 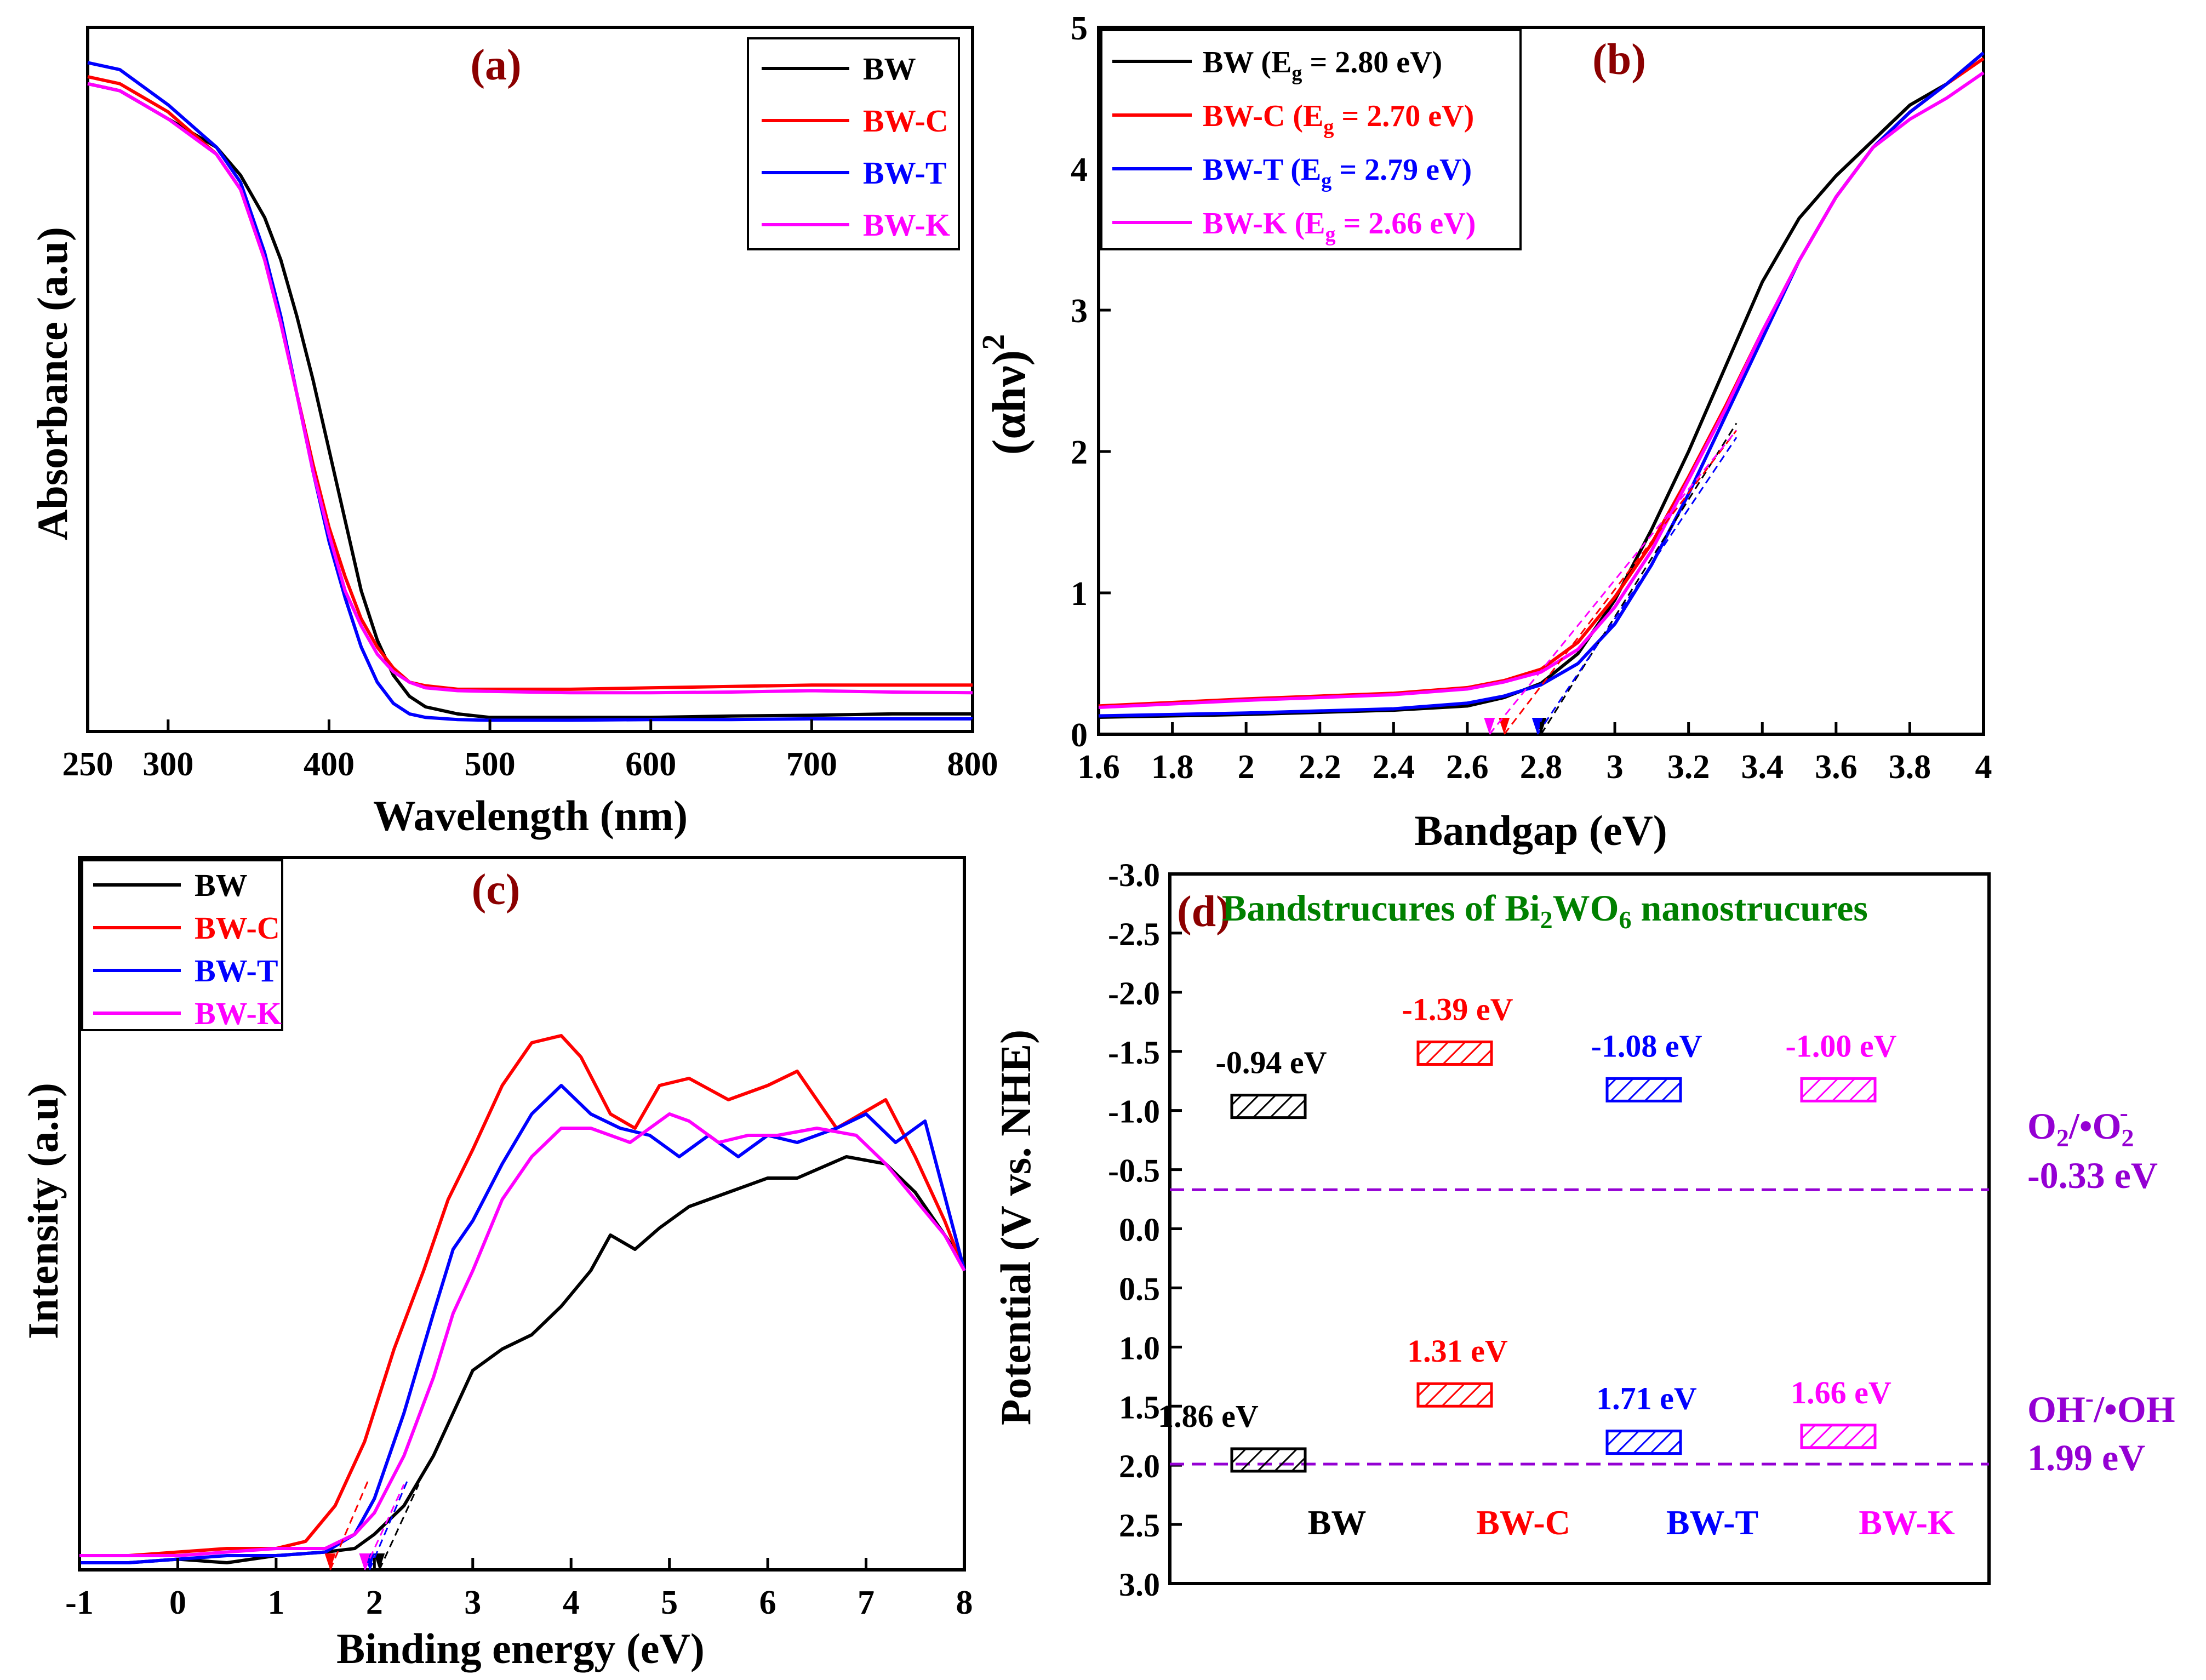 I want to click on legend-eg-sub: g, so click(x=1296, y=73).